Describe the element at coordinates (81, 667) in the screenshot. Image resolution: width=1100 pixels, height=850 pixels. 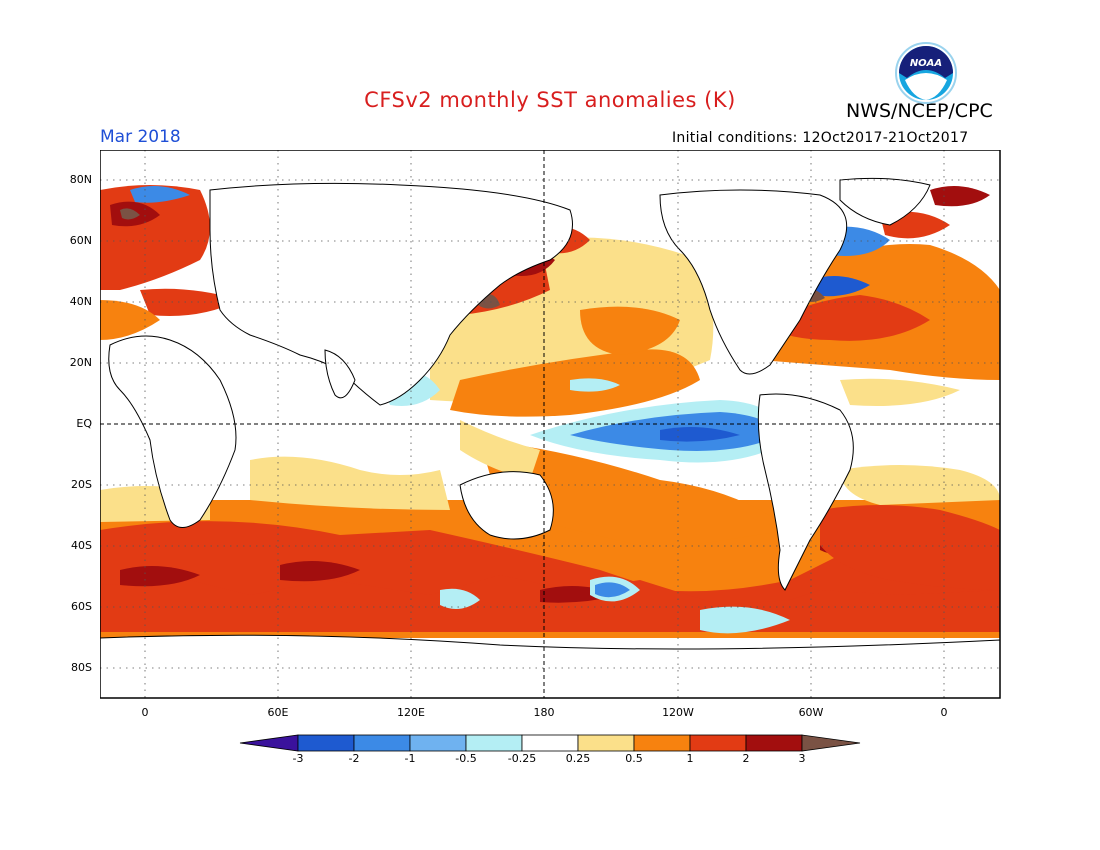
I see `lat-label: 80S` at that location.